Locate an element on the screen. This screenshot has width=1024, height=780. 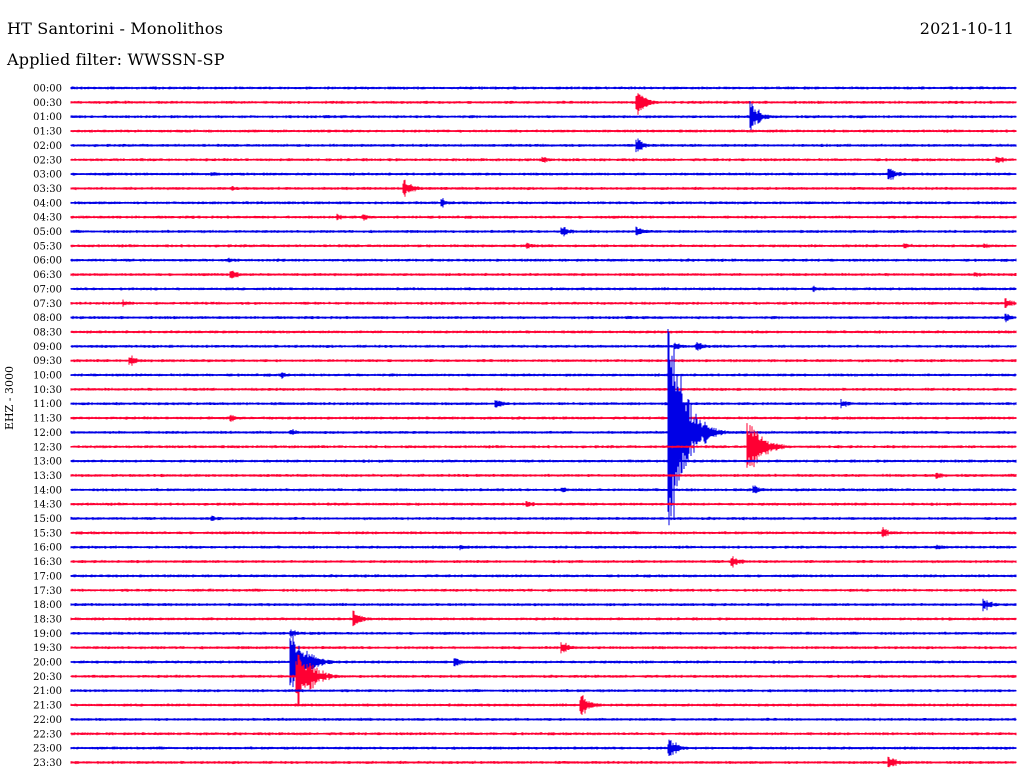
station-title: HT Santorini - Monolithos is located at coordinates (115, 28).